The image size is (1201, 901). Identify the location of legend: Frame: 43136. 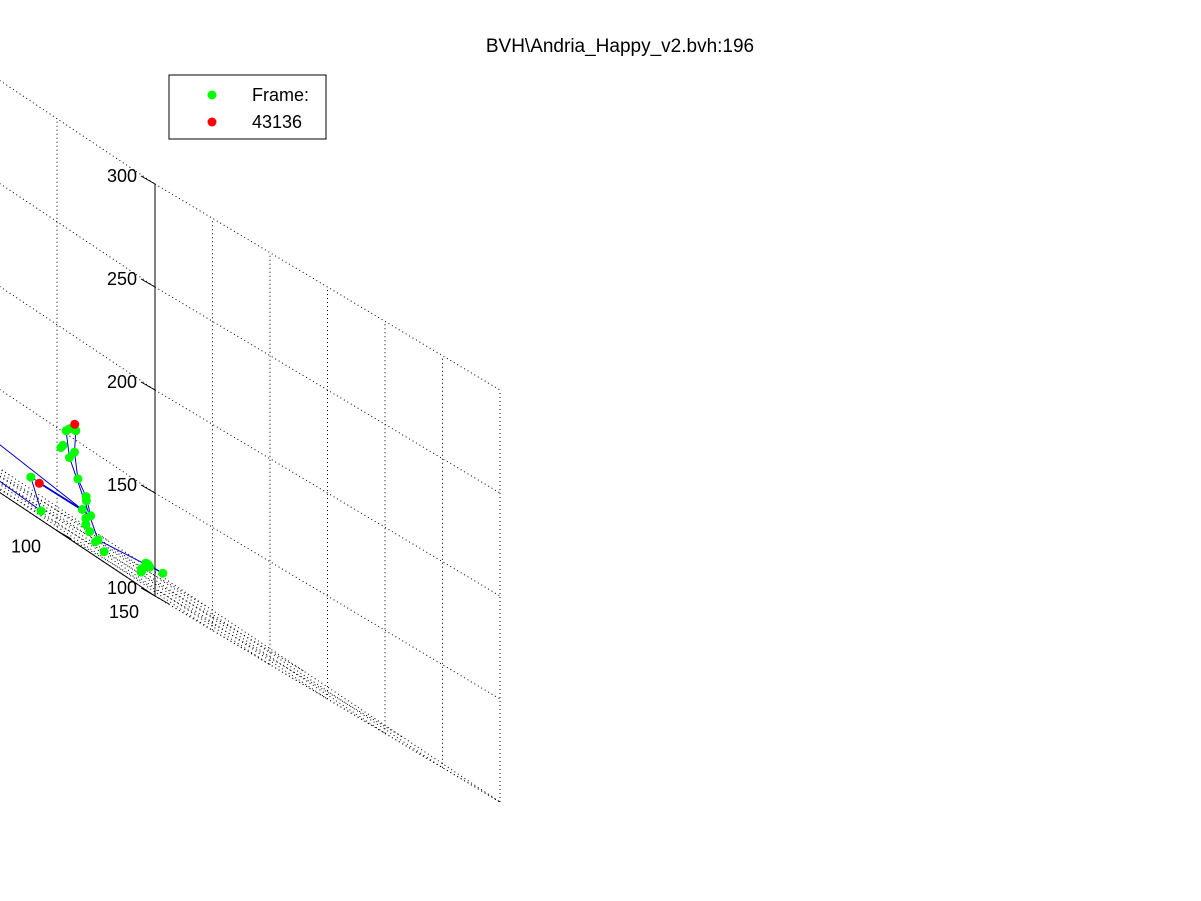
(247, 107).